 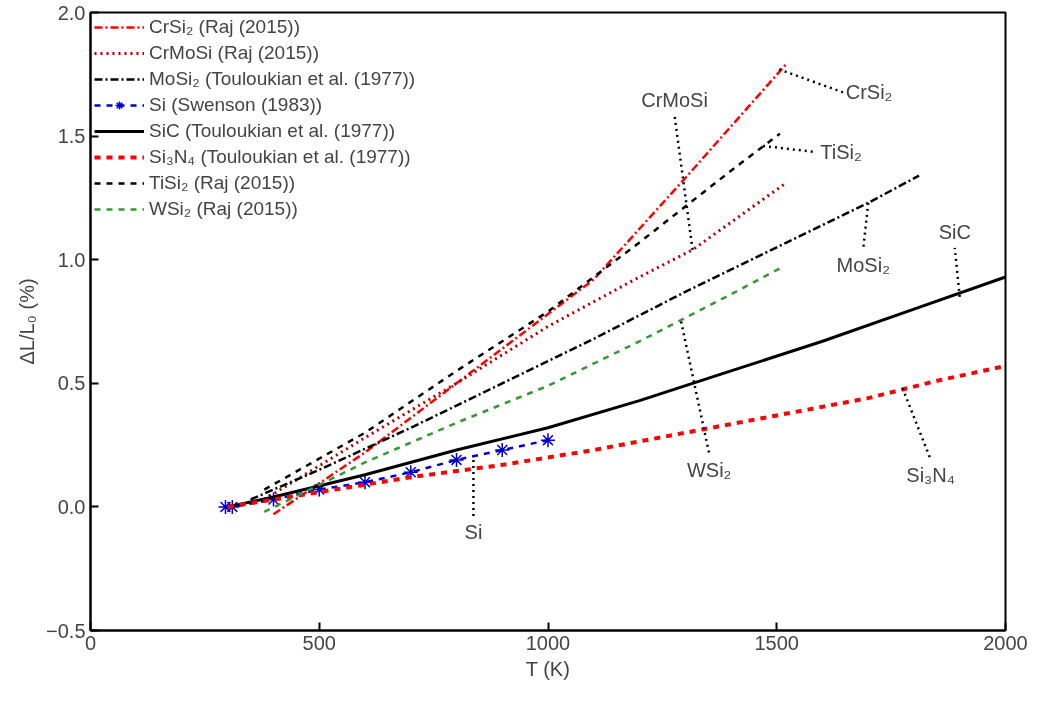 I want to click on legend-label: CrMoSi (Raj (2015)), so click(x=234, y=53).